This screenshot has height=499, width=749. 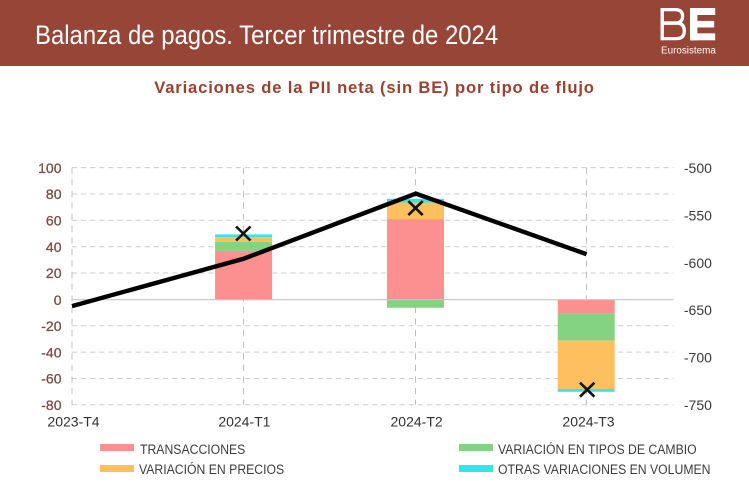 What do you see at coordinates (51, 326) in the screenshot?
I see `svg-text: -20` at bounding box center [51, 326].